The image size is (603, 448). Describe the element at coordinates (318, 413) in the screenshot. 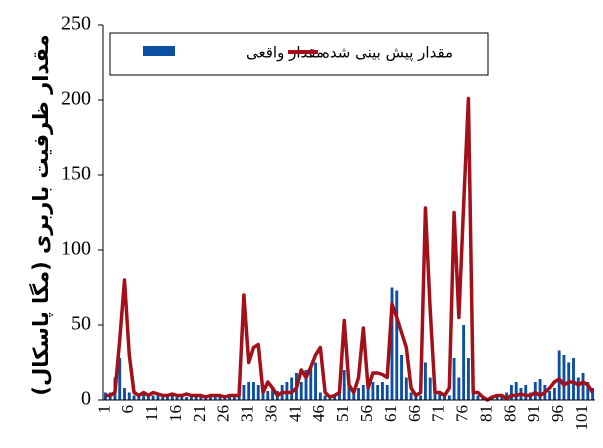

I see `x-tick-label: 46` at that location.